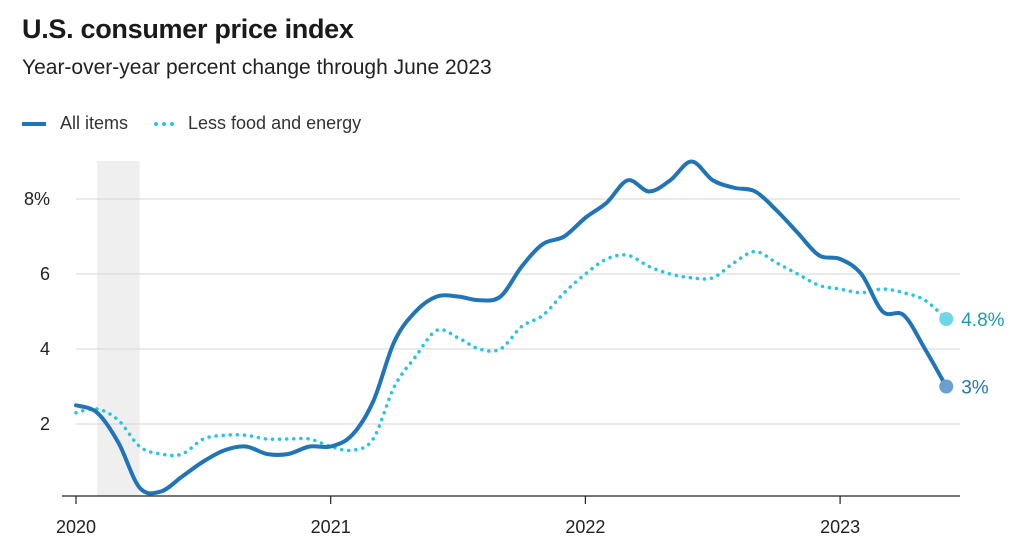 The width and height of the screenshot is (1024, 546). I want to click on y-tick-label: 6, so click(45, 274).